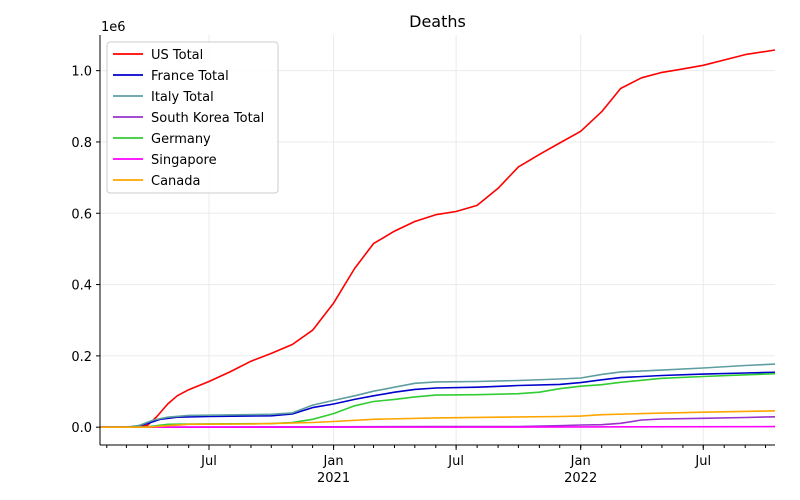 This screenshot has height=500, width=800. Describe the element at coordinates (333, 478) in the screenshot. I see `x-tick-year-label: 2021` at that location.